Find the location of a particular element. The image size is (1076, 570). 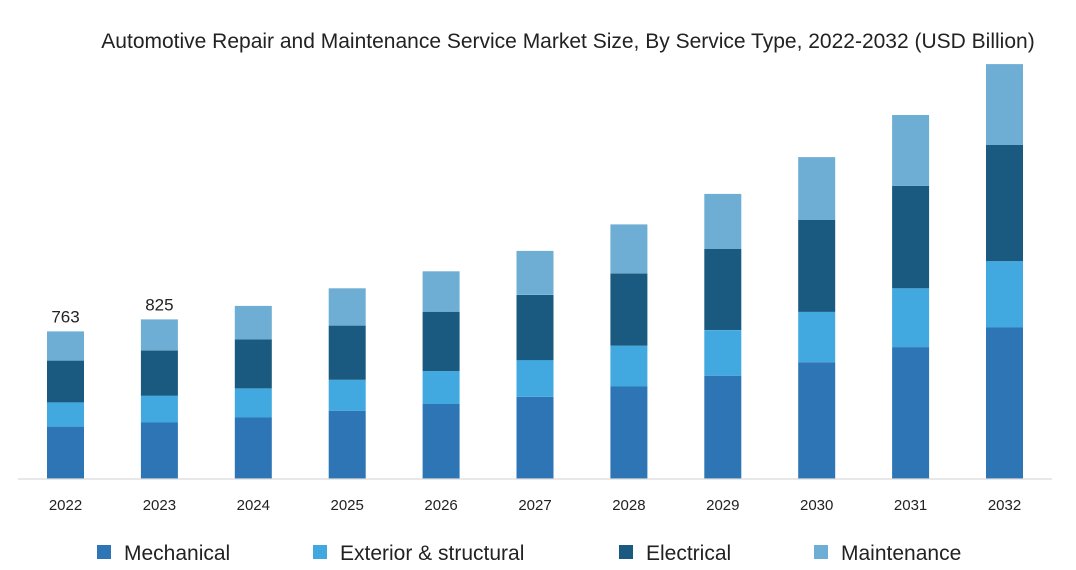

bar-electrical-2028 is located at coordinates (629, 309).